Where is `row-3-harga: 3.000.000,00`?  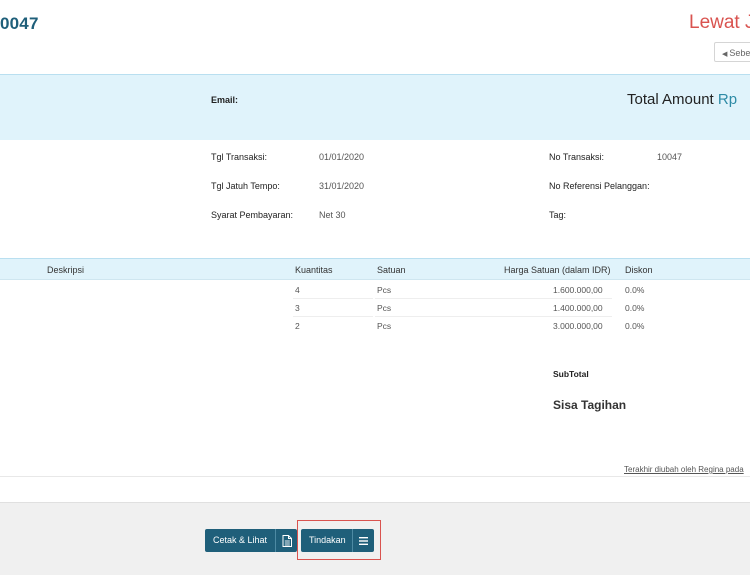
row-3-harga: 3.000.000,00 is located at coordinates (578, 326).